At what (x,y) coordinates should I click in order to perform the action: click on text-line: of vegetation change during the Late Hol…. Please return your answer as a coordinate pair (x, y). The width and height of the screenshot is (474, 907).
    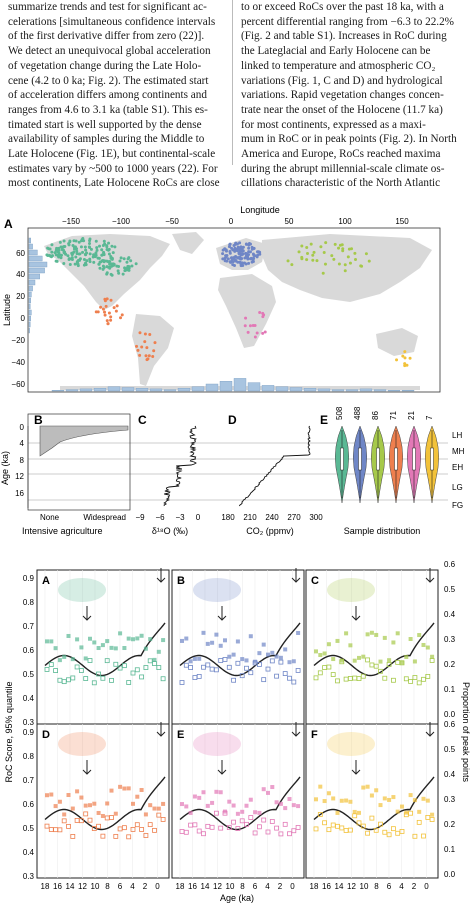
    Looking at the image, I should click on (105, 65).